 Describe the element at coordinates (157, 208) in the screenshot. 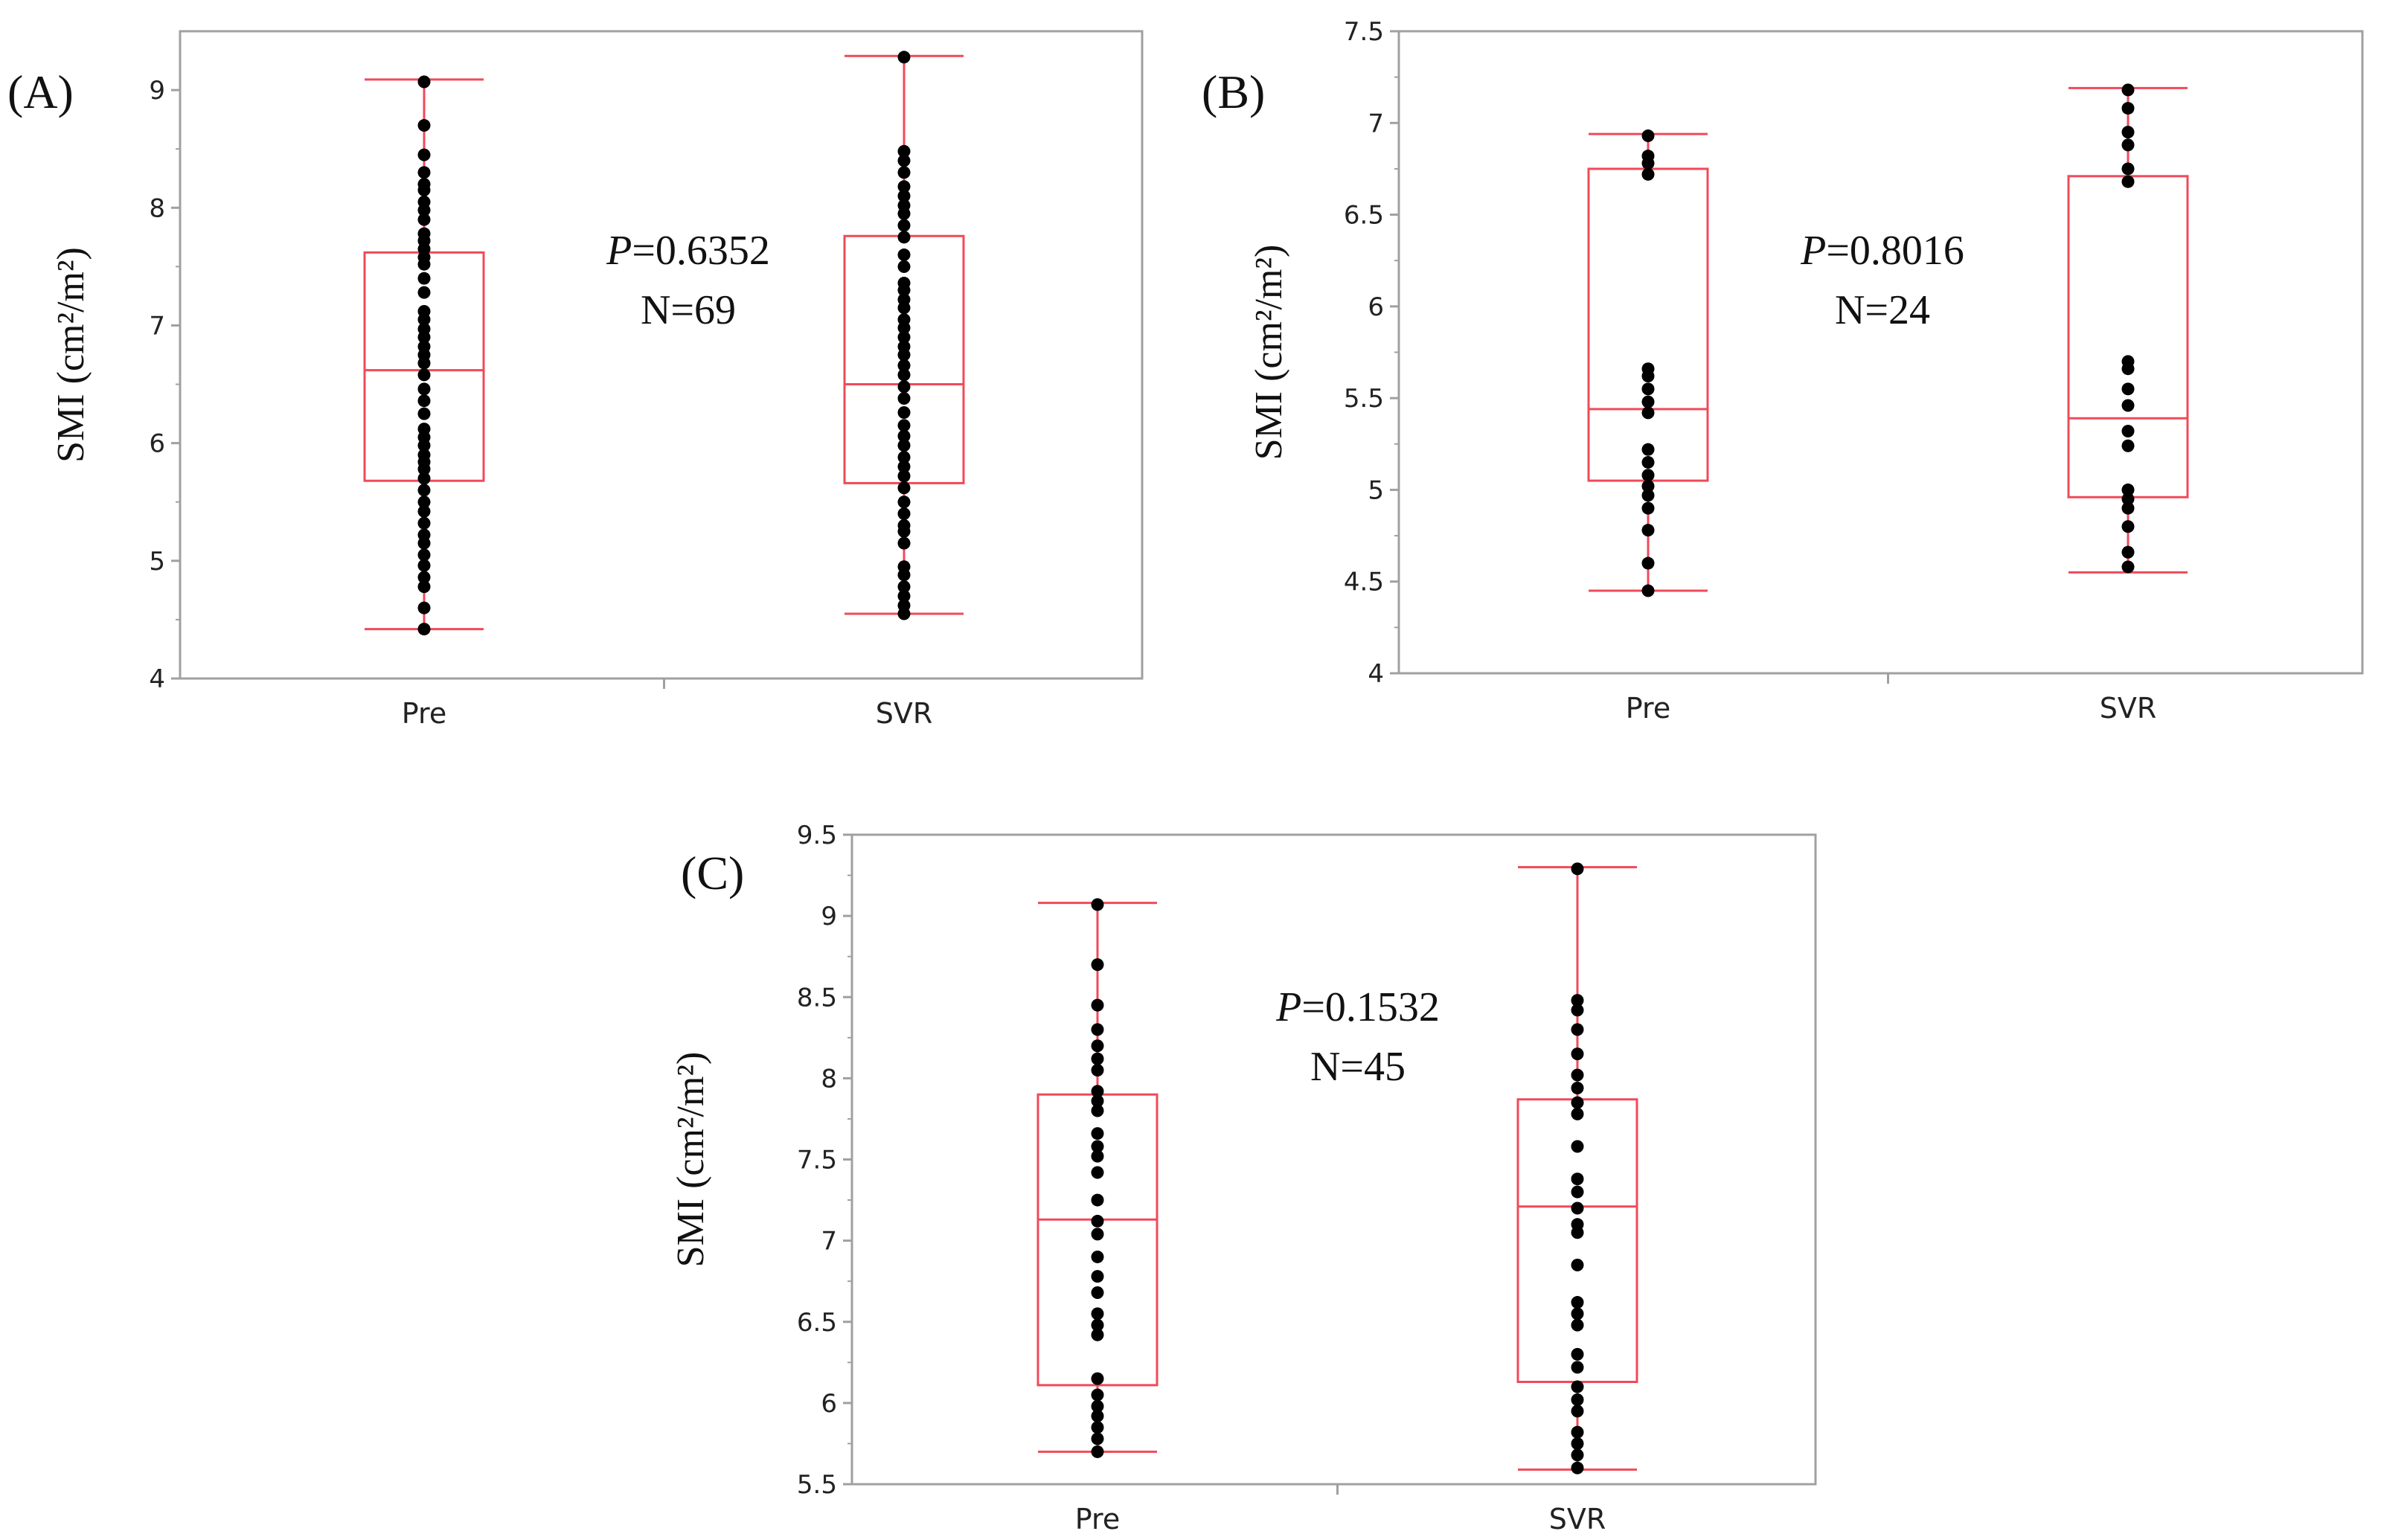

I see `y-tick-label: 8` at that location.